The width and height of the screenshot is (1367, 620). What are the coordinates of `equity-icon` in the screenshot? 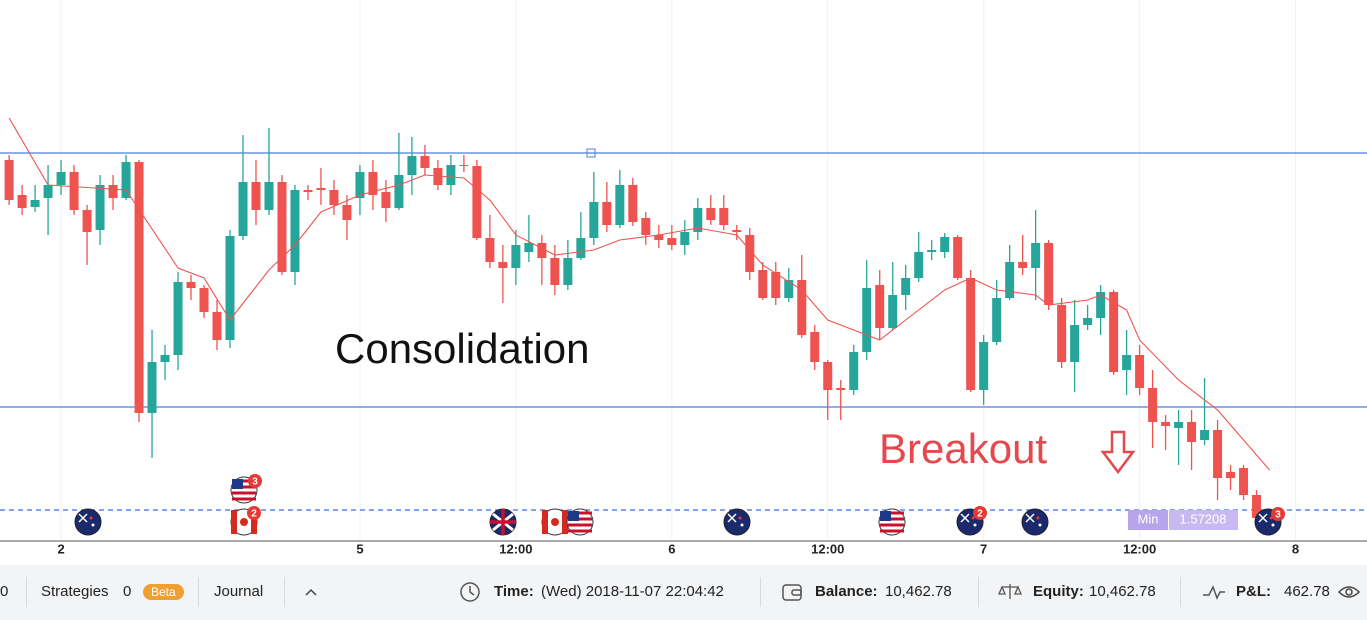 It's located at (1010, 591).